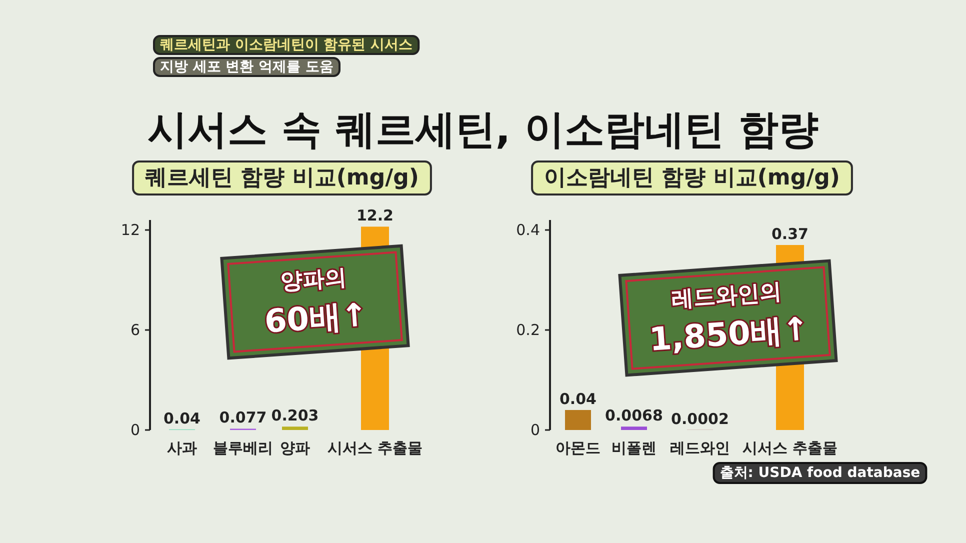  Describe the element at coordinates (243, 448) in the screenshot. I see `x-tick-label: 블루베리` at that location.